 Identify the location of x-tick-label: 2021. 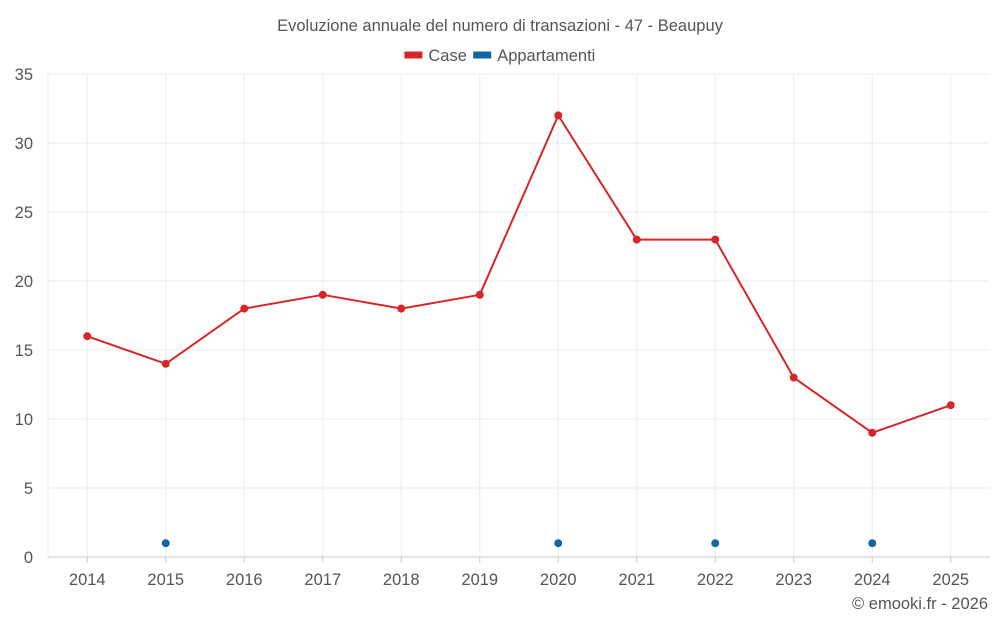
(636, 580).